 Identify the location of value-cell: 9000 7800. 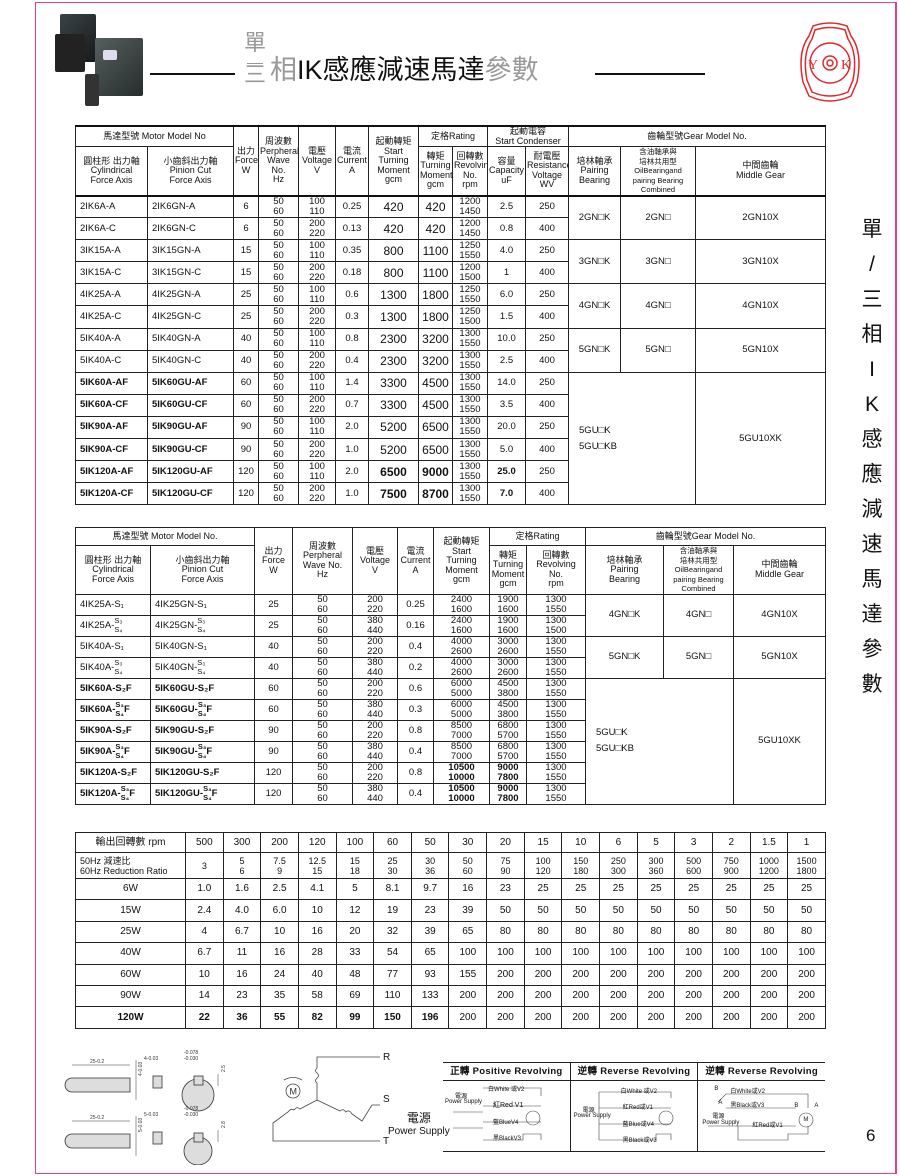
(508, 793).